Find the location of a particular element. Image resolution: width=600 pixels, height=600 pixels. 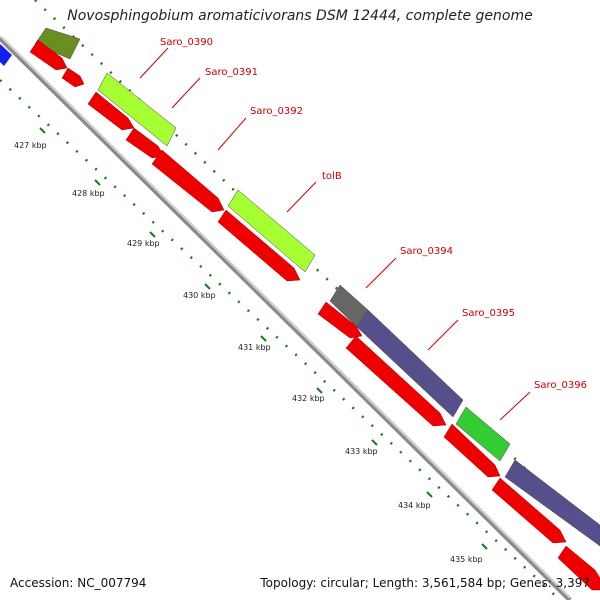

accession-label: Accession: NC_007794 is located at coordinates (78, 583).